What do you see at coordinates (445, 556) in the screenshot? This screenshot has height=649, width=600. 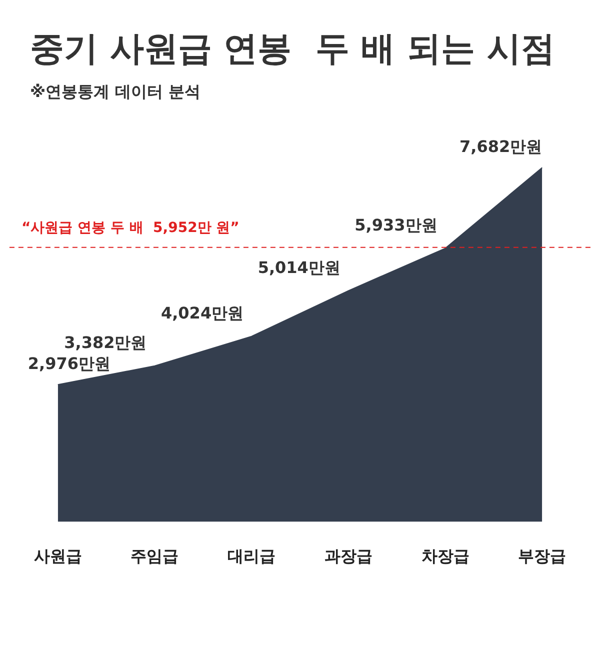 I see `x-tick-label: 차장급` at bounding box center [445, 556].